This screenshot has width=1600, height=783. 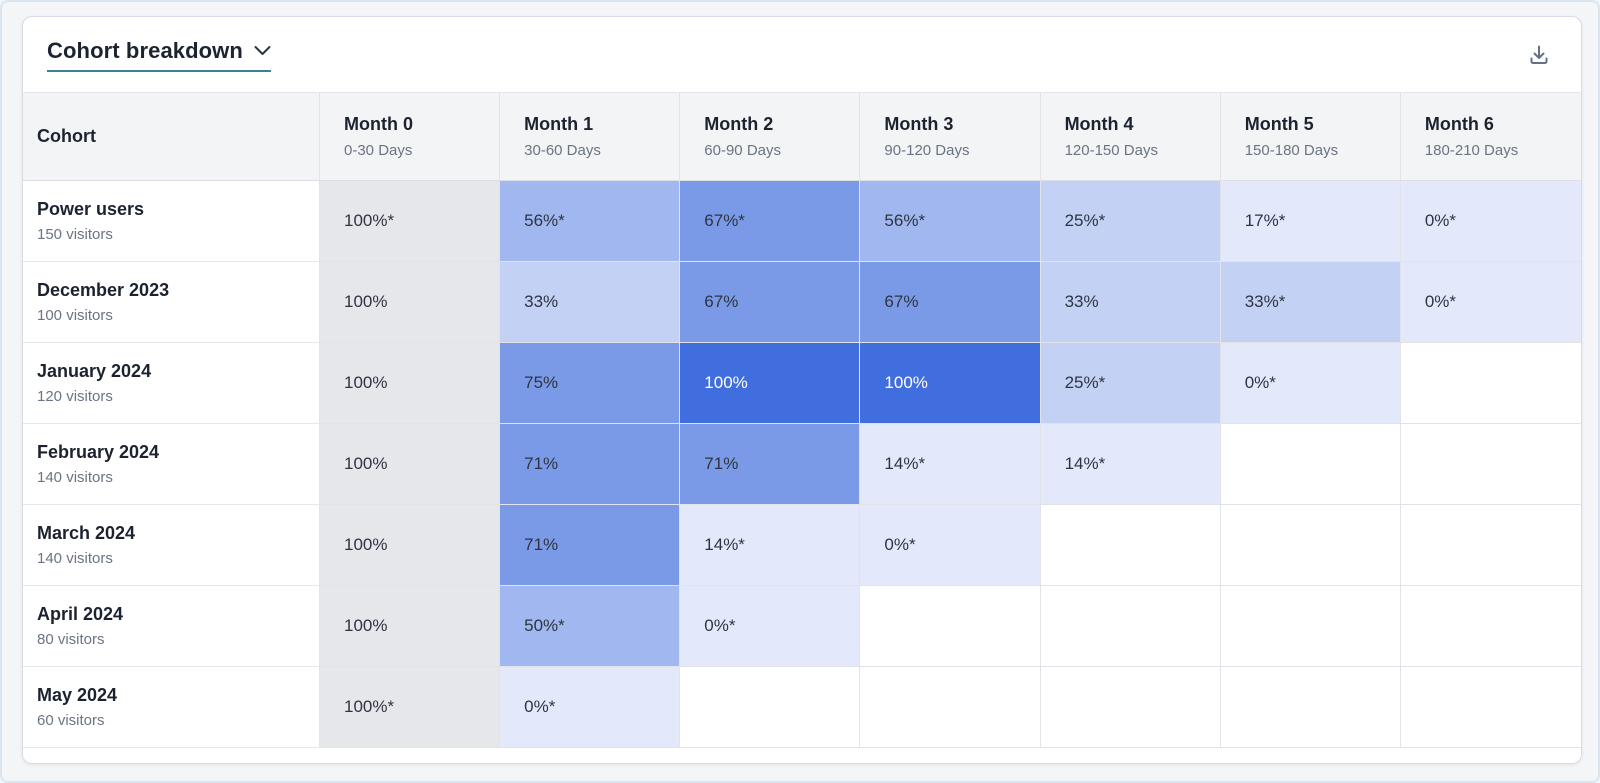 What do you see at coordinates (770, 137) in the screenshot?
I see `column-header-month-2: Month 2 60-90 Days` at bounding box center [770, 137].